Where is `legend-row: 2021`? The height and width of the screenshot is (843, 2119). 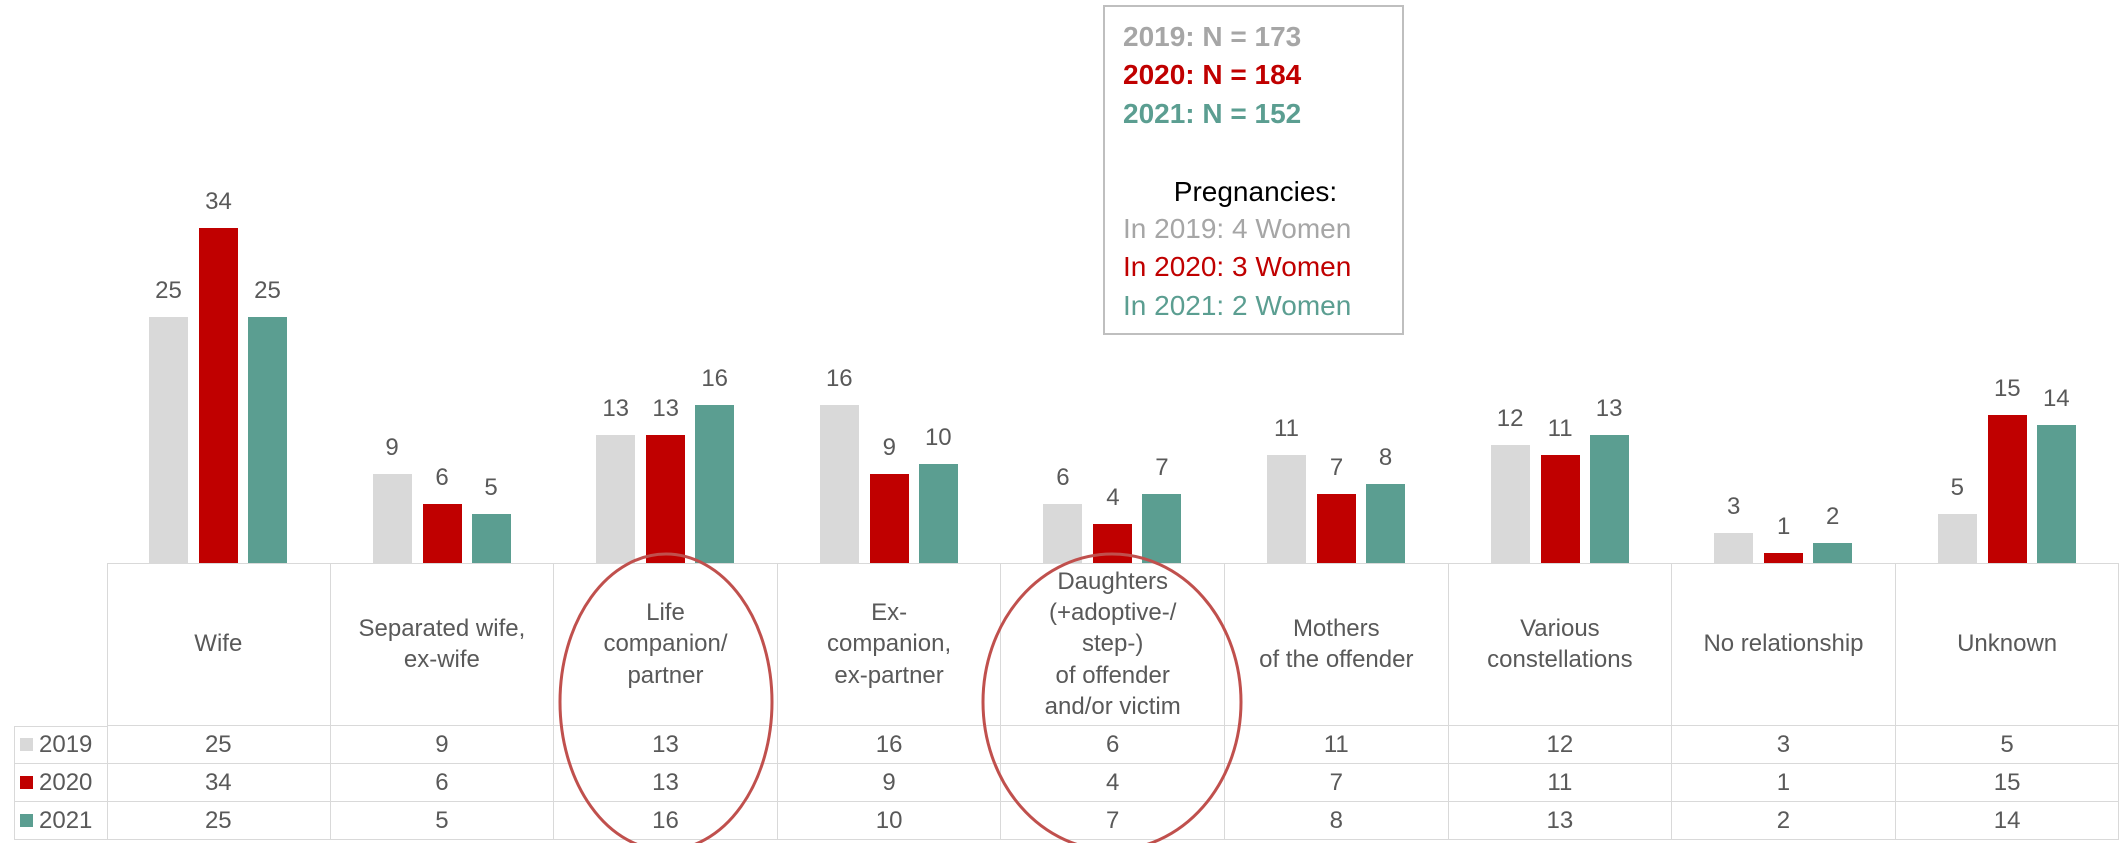
legend-row: 2021 is located at coordinates (60, 821).